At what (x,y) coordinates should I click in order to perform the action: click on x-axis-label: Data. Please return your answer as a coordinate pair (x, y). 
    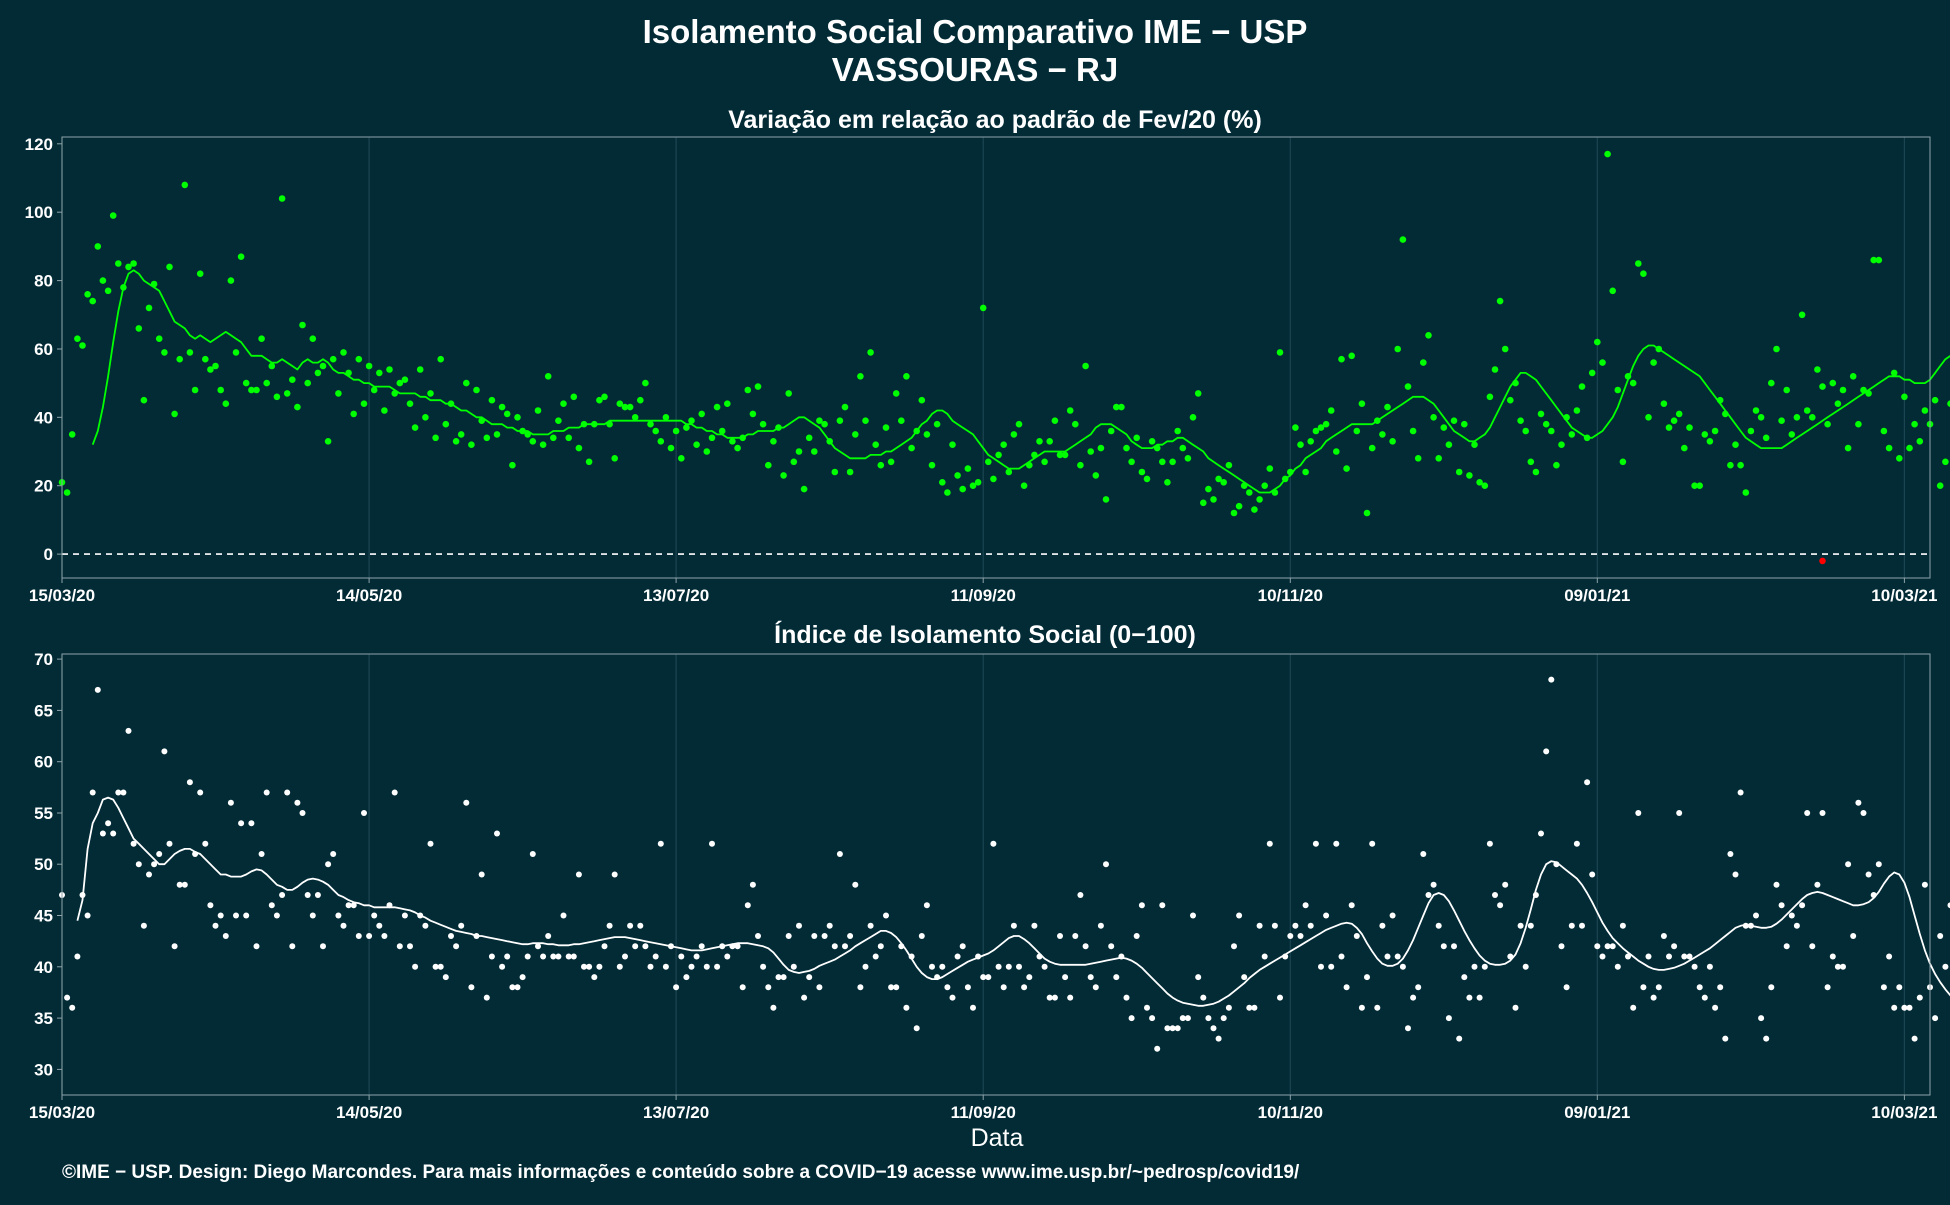
    Looking at the image, I should click on (997, 1138).